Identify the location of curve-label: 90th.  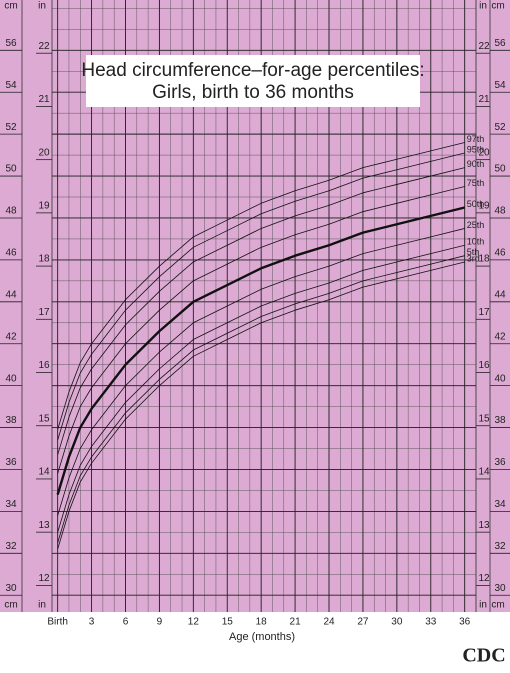
(476, 164).